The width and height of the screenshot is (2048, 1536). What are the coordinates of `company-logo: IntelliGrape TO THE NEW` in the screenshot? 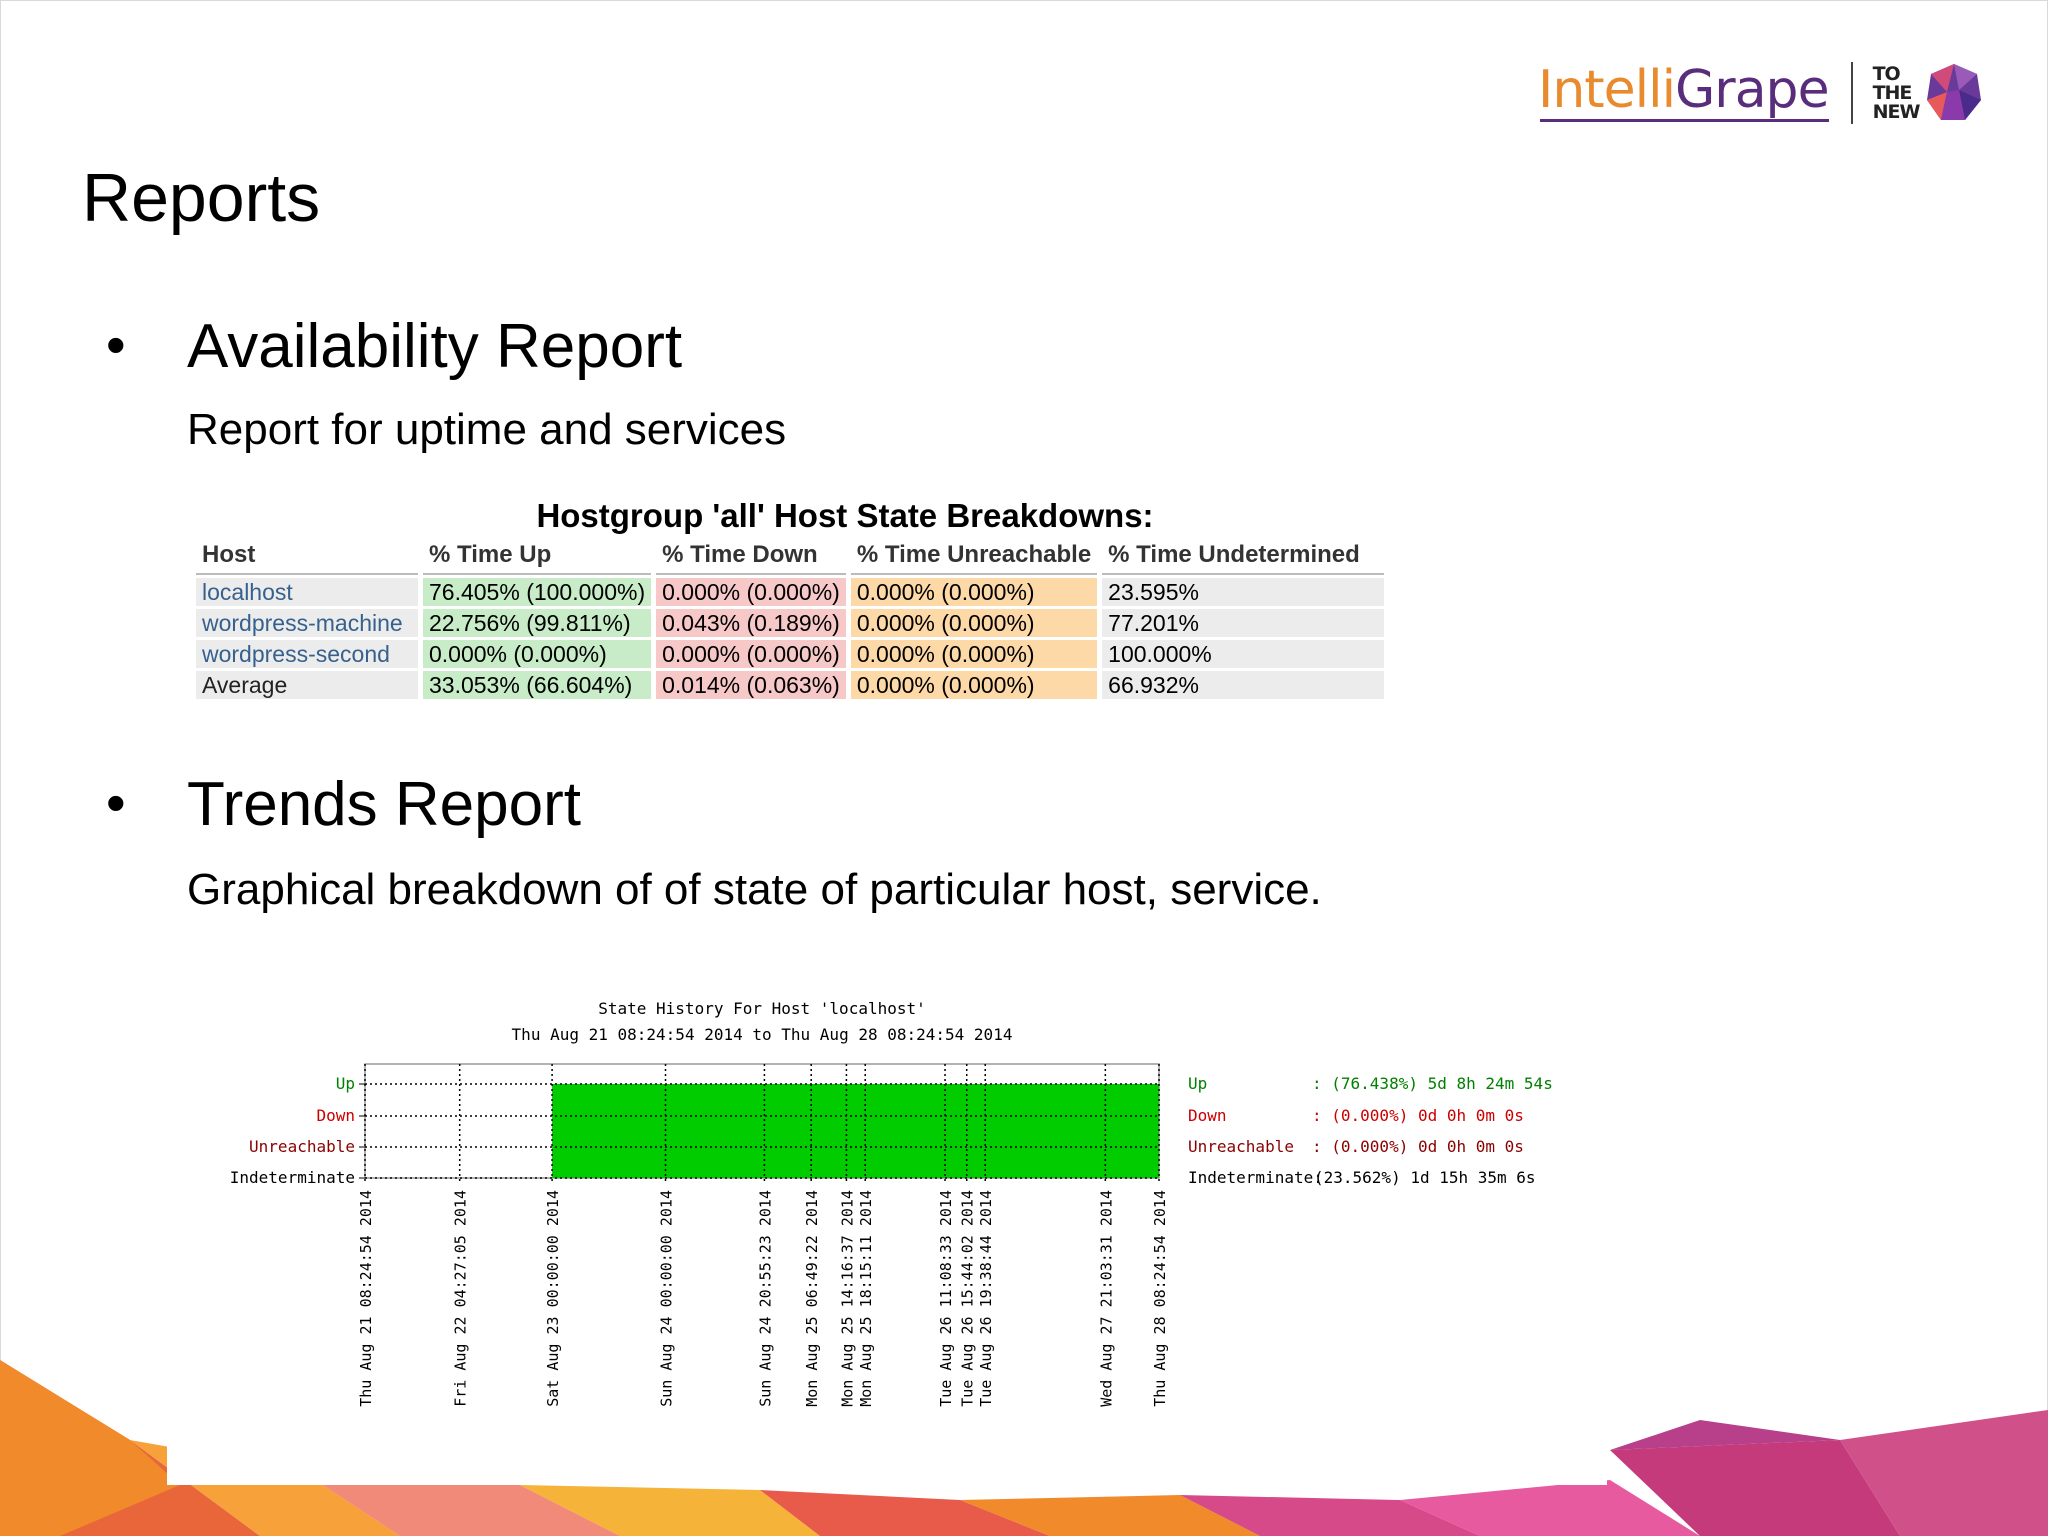 It's located at (1760, 93).